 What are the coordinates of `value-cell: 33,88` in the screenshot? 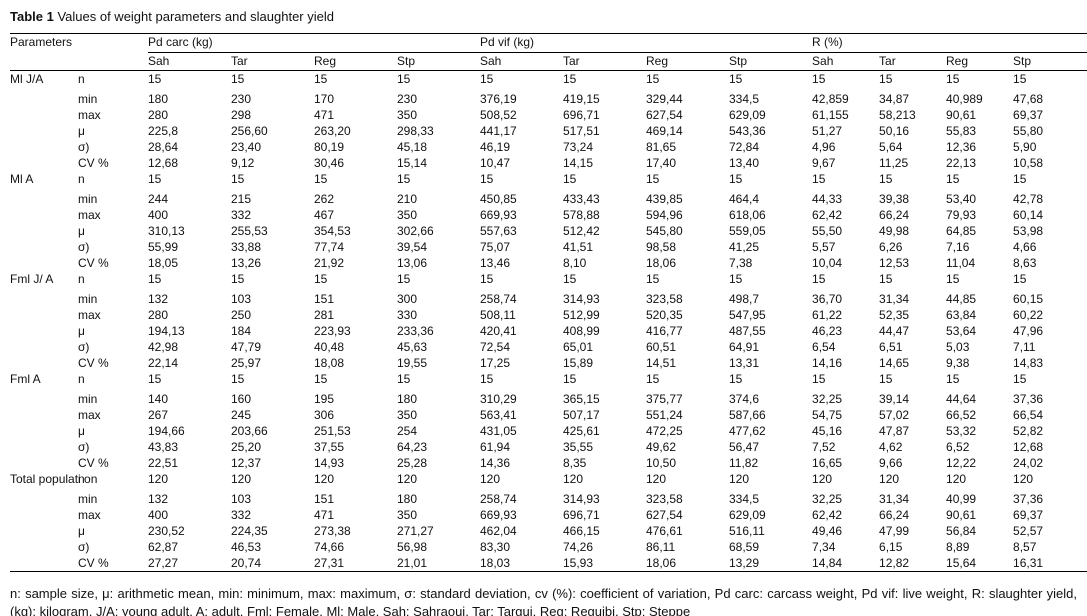 It's located at (246, 247).